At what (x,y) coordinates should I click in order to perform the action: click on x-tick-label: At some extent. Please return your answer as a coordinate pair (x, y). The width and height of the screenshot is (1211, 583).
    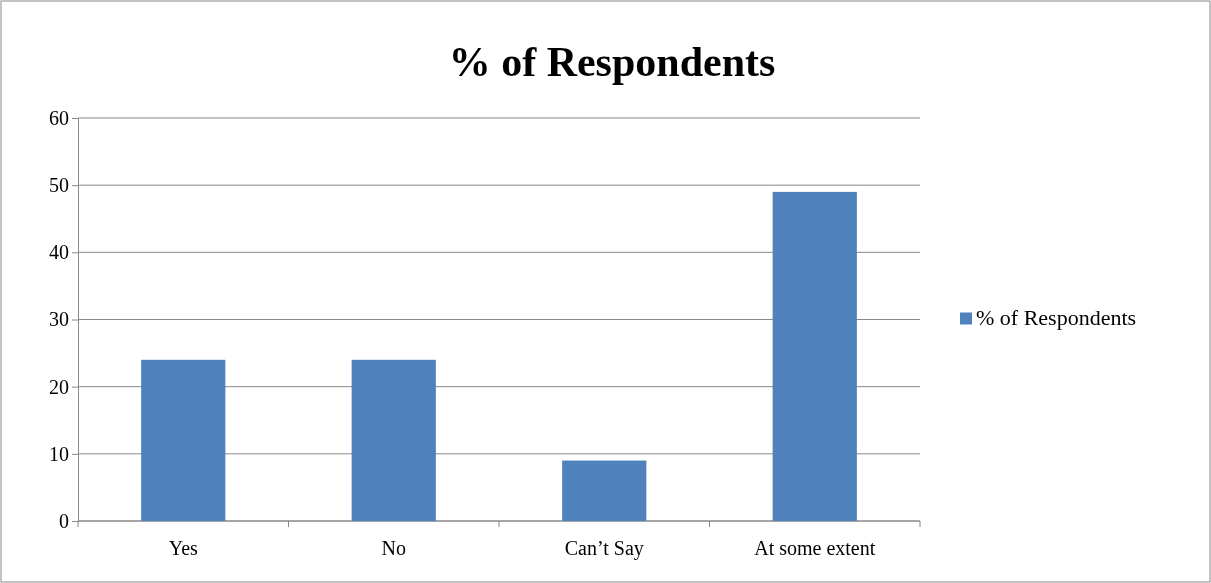
    Looking at the image, I should click on (815, 548).